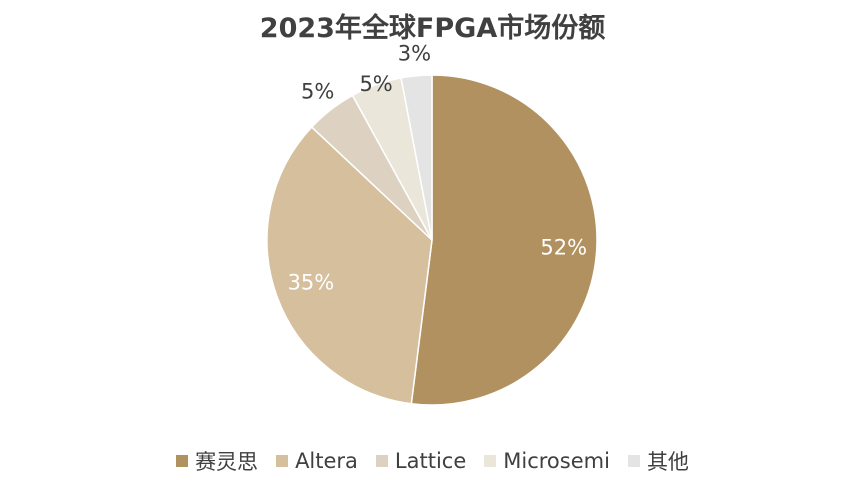  What do you see at coordinates (504, 240) in the screenshot?
I see `pie-slice-xilinx` at bounding box center [504, 240].